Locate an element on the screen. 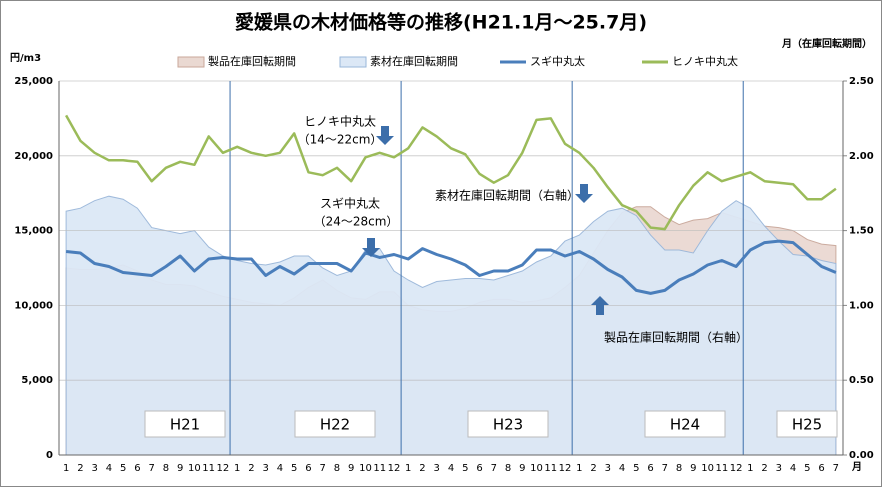 Image resolution: width=882 pixels, height=487 pixels. annotation: （14～22cm） is located at coordinates (340, 140).